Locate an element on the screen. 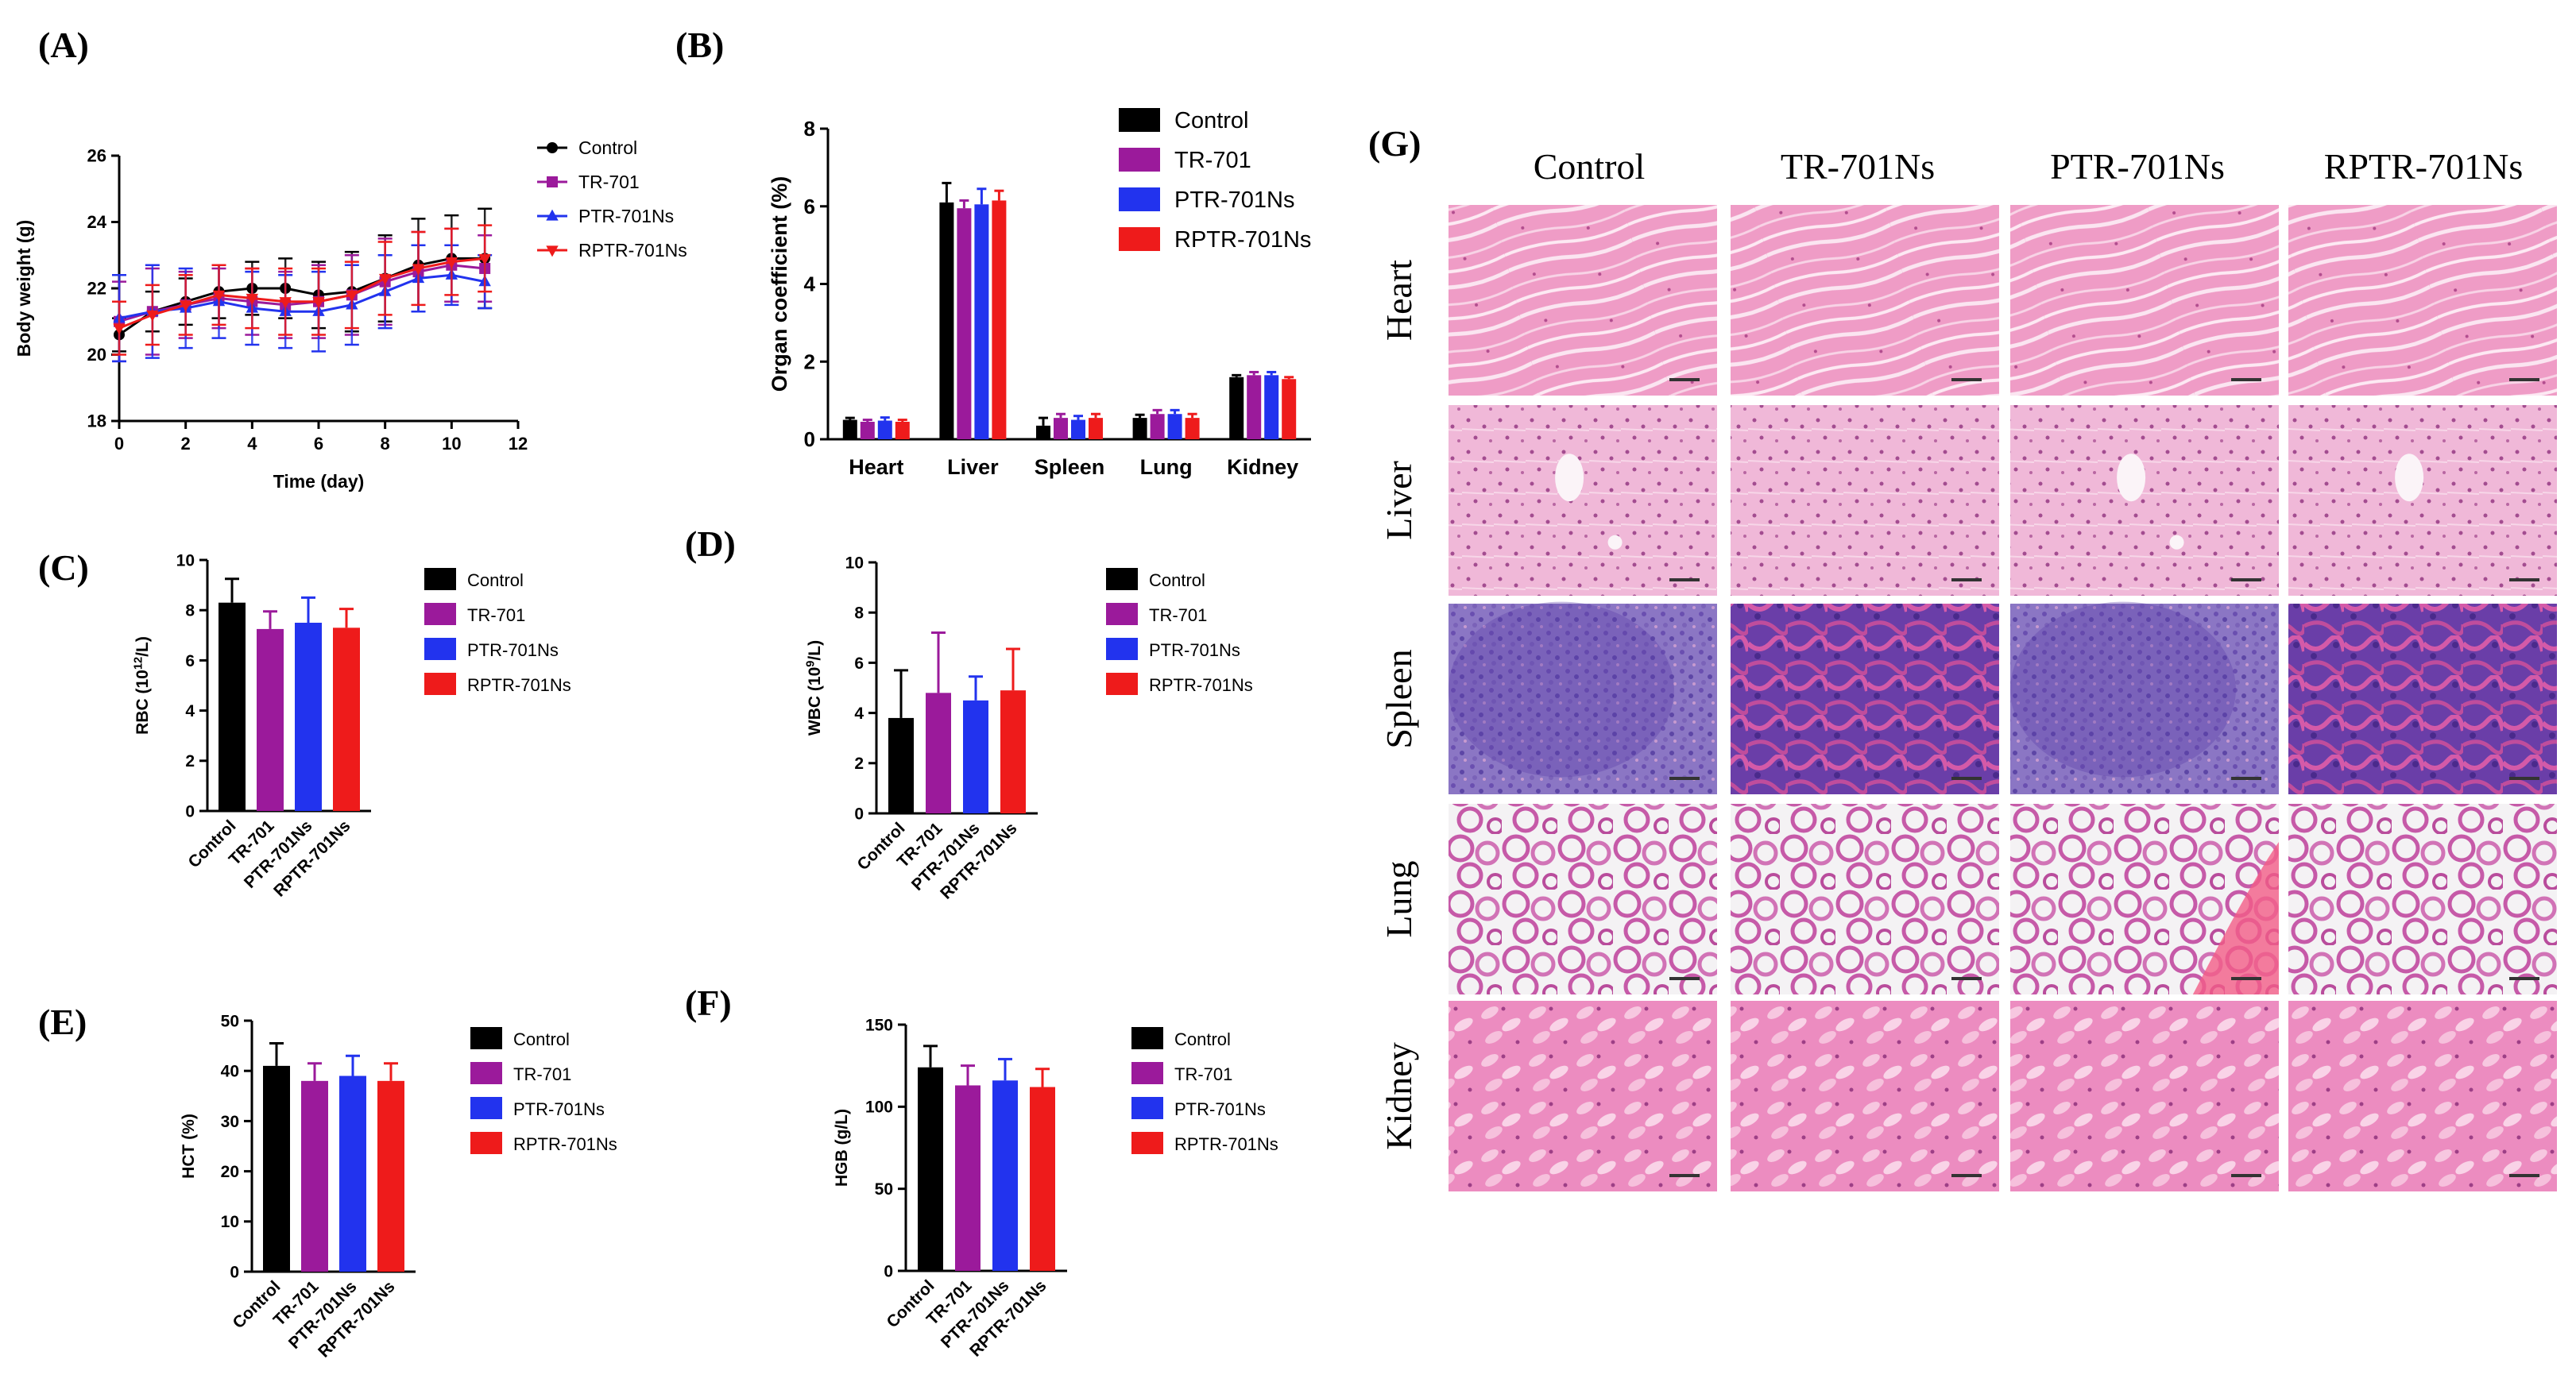 Image resolution: width=2576 pixels, height=1394 pixels. y-tick-label-e-5: 50 is located at coordinates (230, 1021).